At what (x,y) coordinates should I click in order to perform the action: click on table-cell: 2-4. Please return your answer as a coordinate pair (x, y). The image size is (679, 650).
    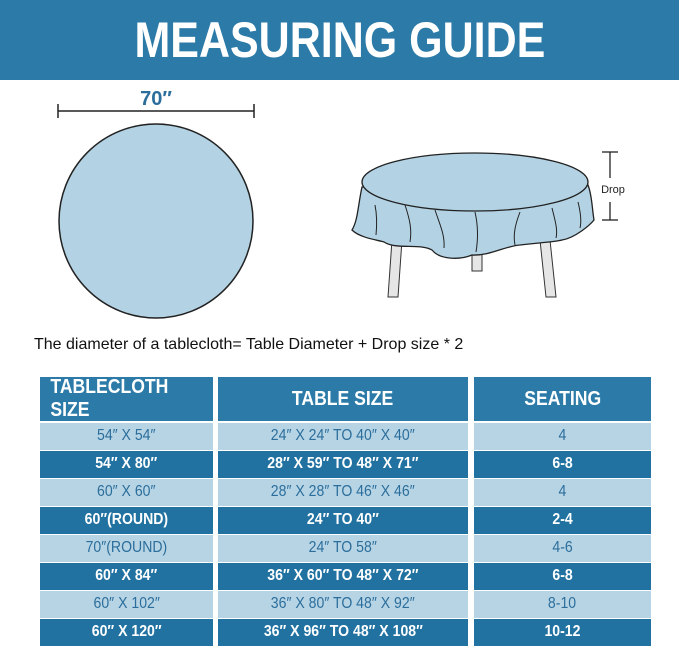
    Looking at the image, I should click on (562, 520).